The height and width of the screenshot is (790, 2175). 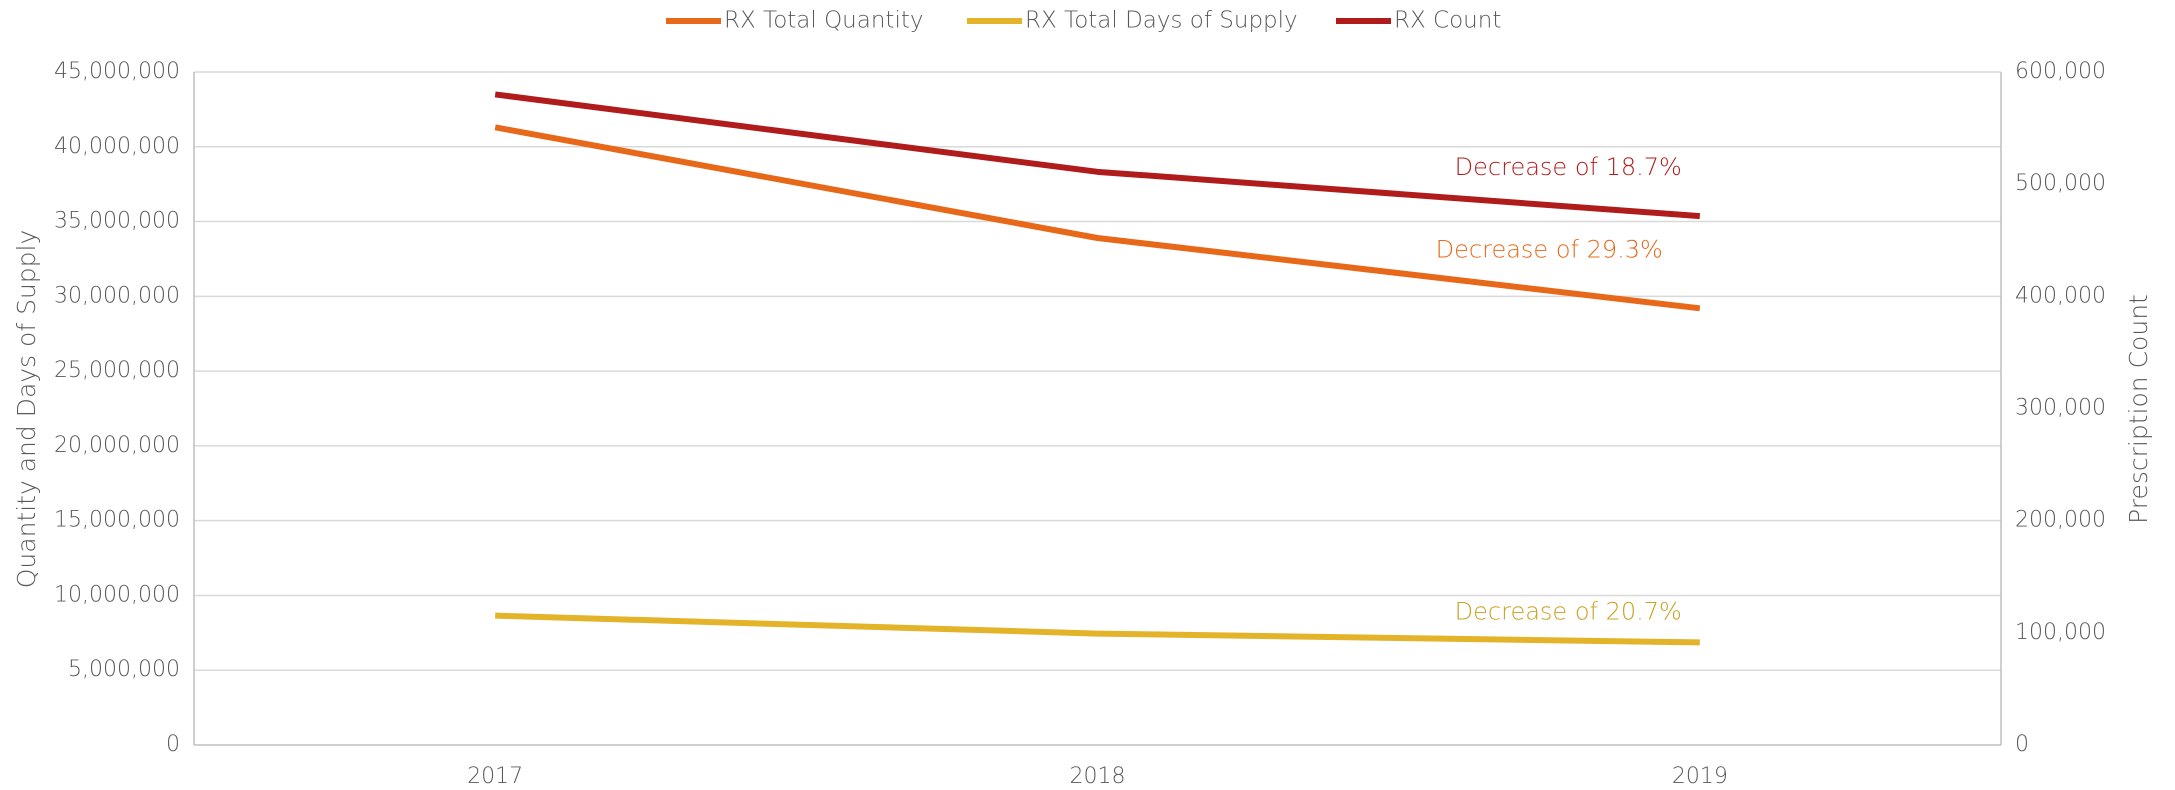 What do you see at coordinates (124, 669) in the screenshot?
I see `y-tick-label: 5,000,000` at bounding box center [124, 669].